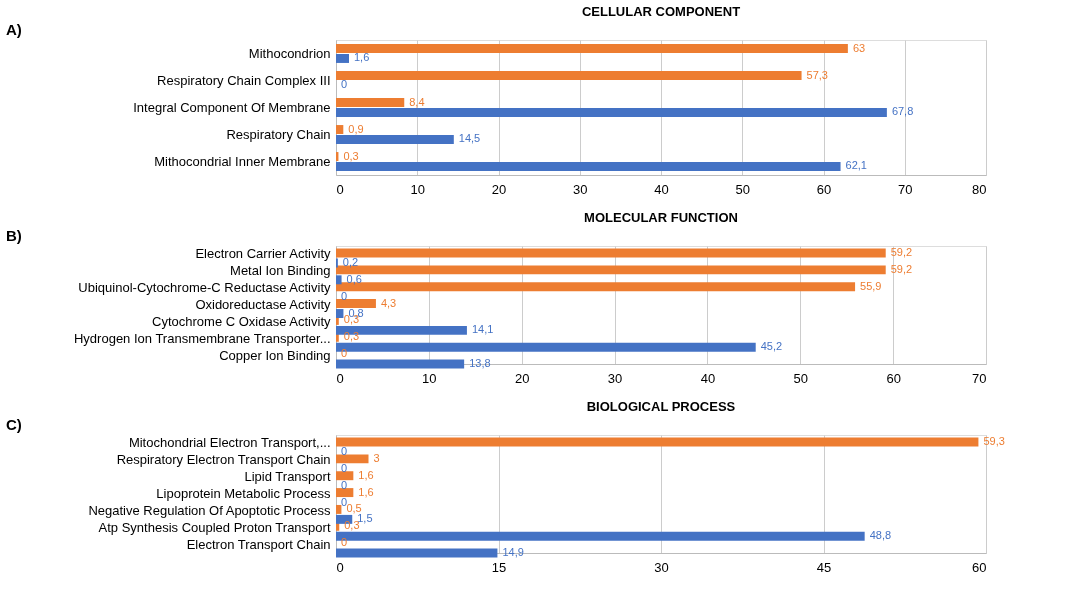 The height and width of the screenshot is (602, 1067). What do you see at coordinates (499, 567) in the screenshot?
I see `x-tick-label: 15` at bounding box center [499, 567].